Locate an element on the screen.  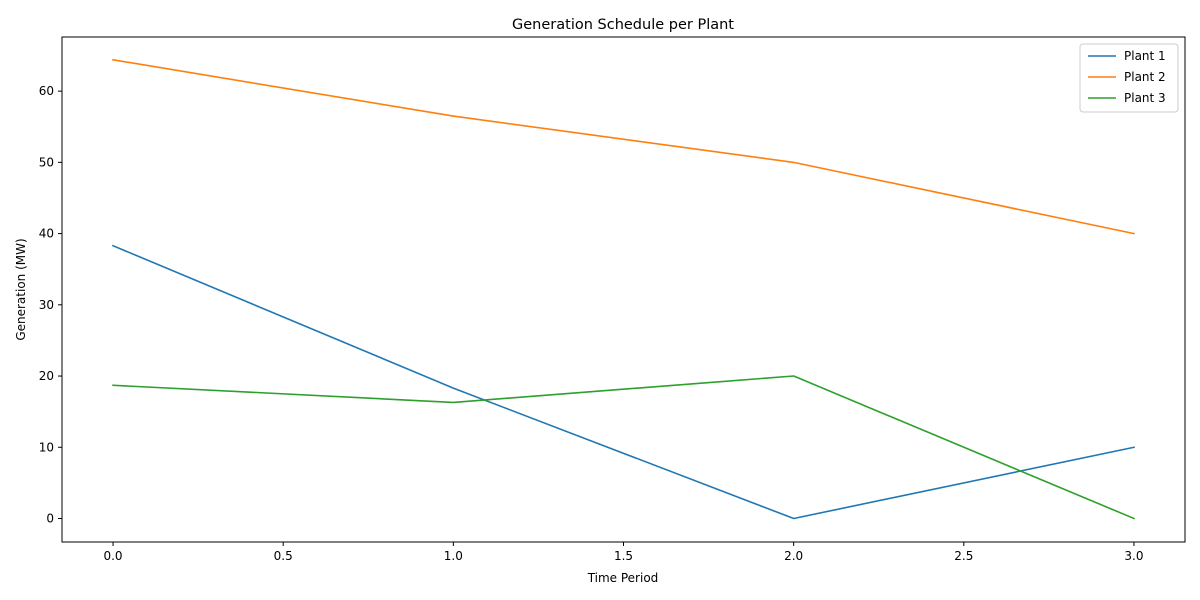
x-tick-label: 0.0 is located at coordinates (112, 556).